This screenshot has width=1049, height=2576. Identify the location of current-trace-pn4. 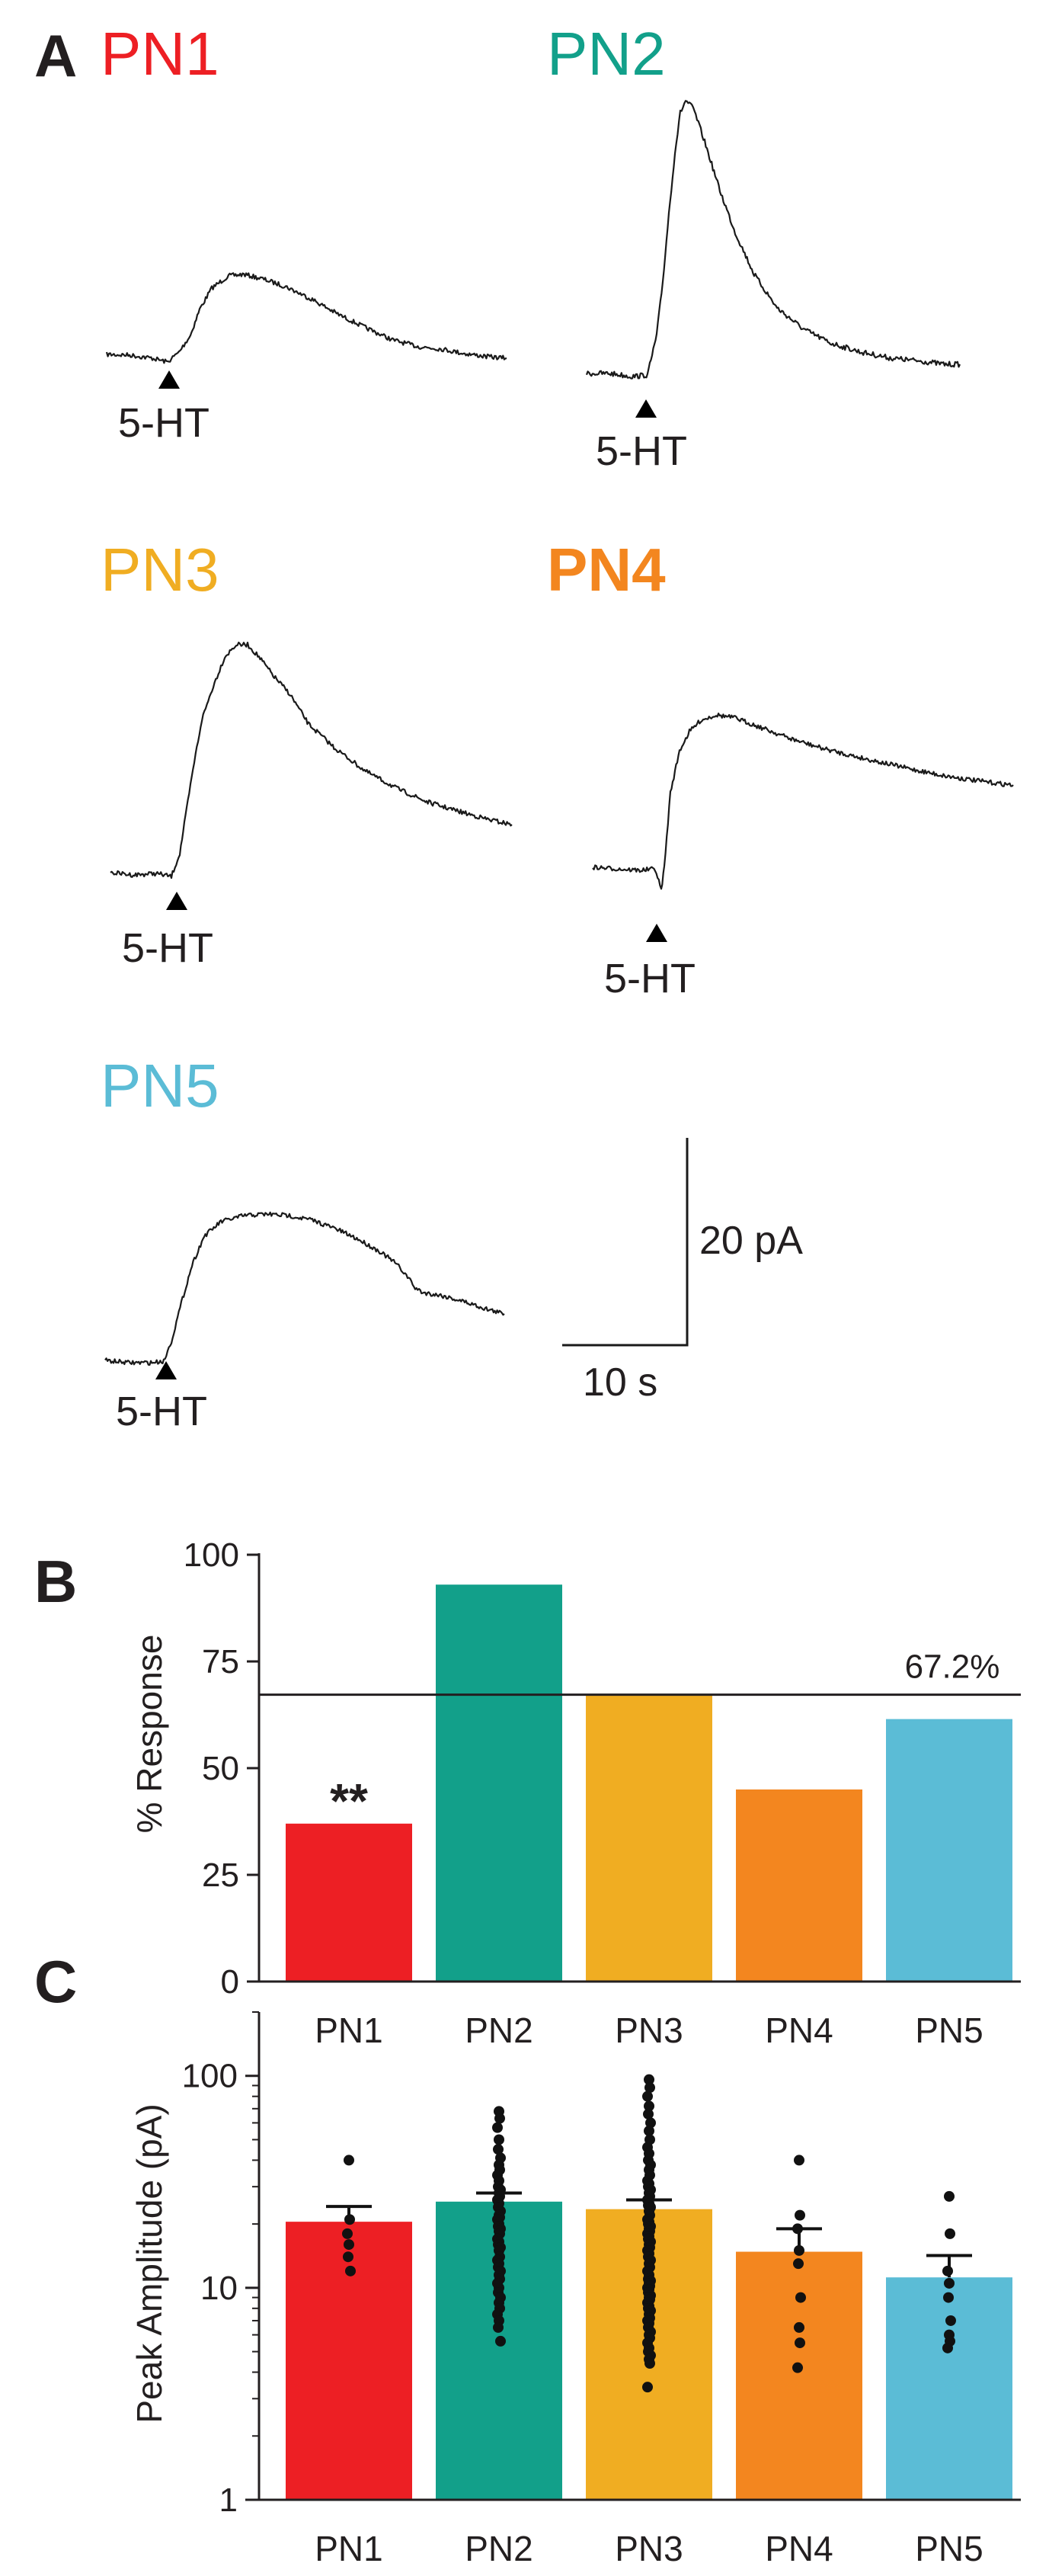
(803, 801).